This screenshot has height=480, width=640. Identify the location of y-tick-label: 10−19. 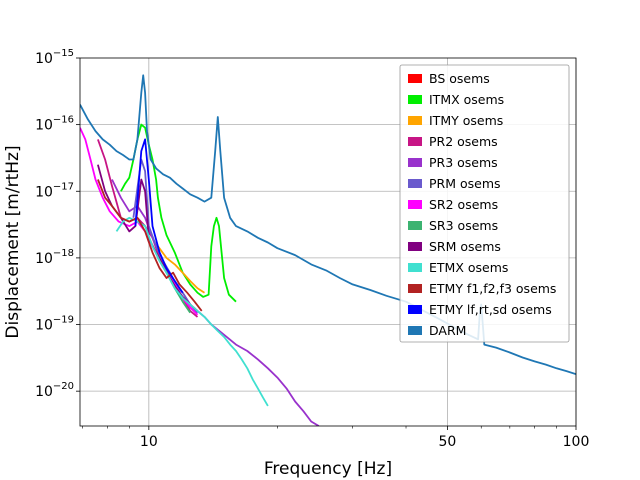
(54, 324).